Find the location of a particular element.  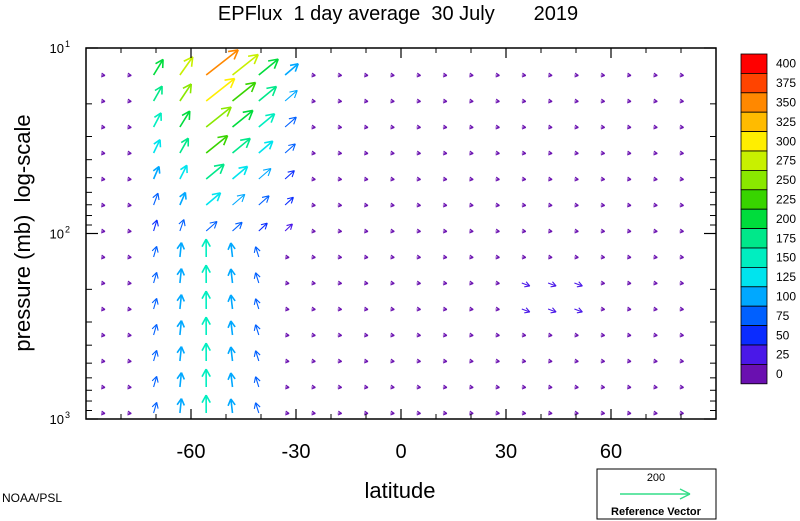

colorbar-label: 225 is located at coordinates (786, 200).